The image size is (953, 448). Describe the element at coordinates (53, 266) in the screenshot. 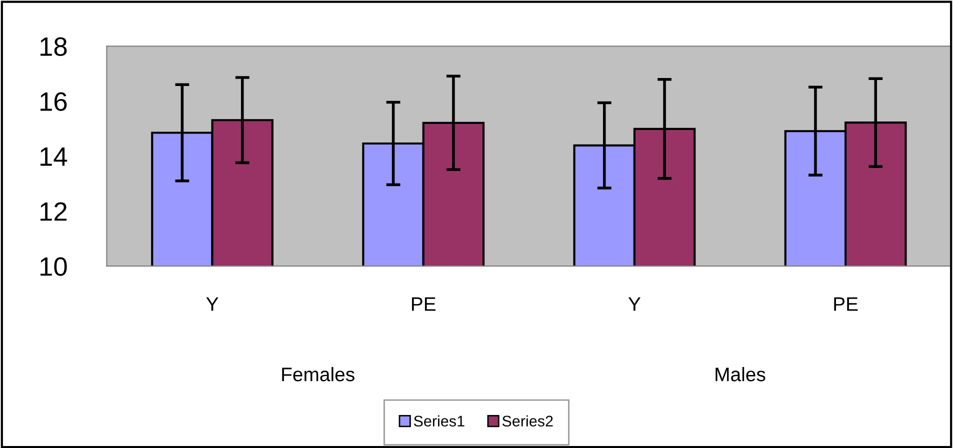

I see `y-tick-label: 10` at that location.